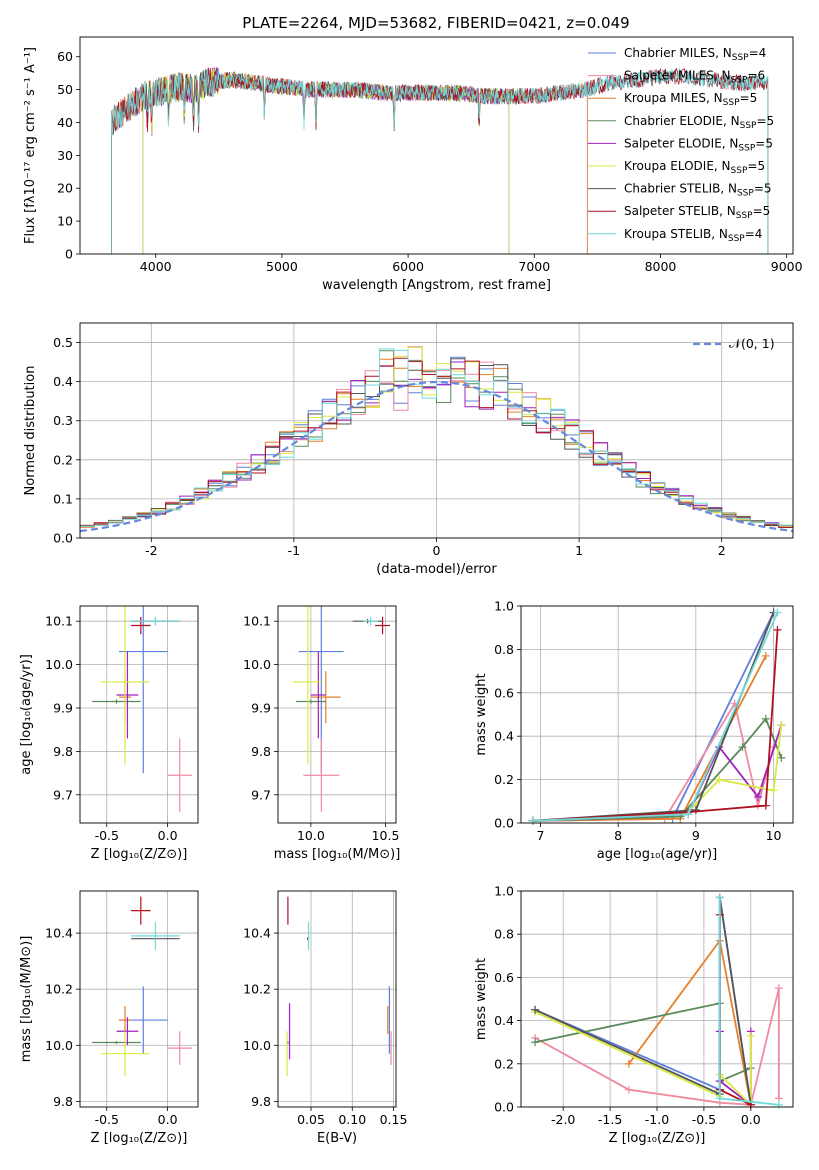  What do you see at coordinates (436, 569) in the screenshot?
I see `x-axis-label: (data-model)/error` at bounding box center [436, 569].